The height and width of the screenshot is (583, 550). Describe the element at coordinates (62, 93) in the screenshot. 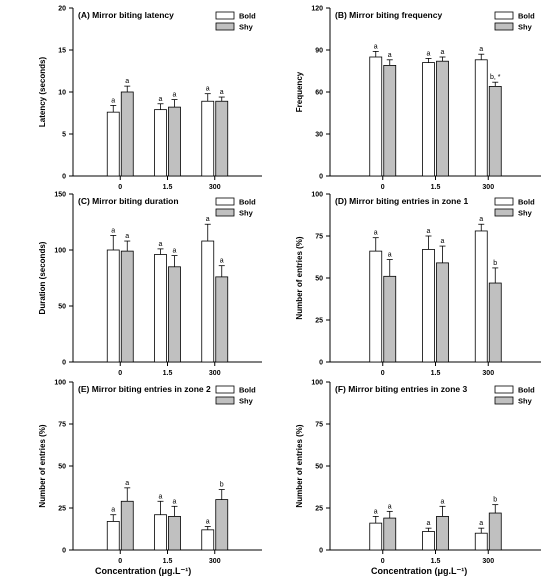

I see `y-tick-label: 10` at that location.